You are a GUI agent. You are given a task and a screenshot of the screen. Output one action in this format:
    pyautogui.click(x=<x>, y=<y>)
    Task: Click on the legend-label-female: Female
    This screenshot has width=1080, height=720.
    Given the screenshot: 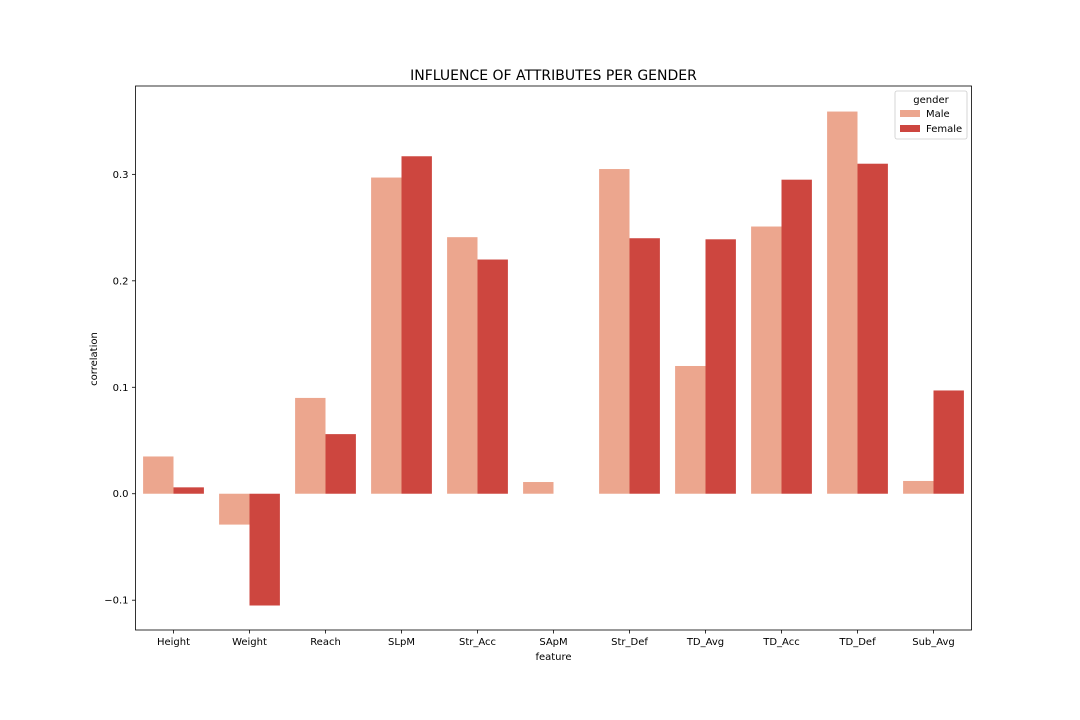 What is the action you would take?
    pyautogui.click(x=944, y=129)
    